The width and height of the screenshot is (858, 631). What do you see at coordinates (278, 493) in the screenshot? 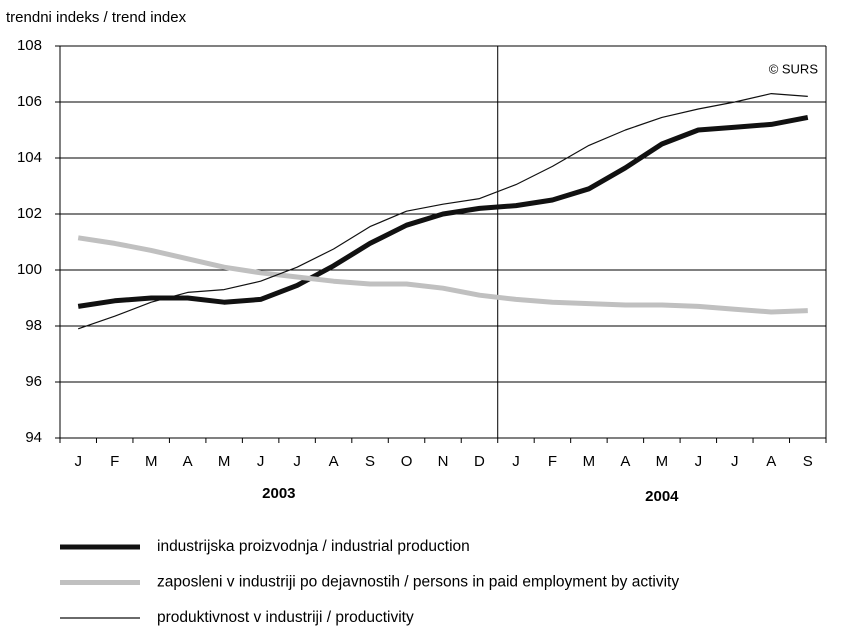
I see `year-label: 2003` at bounding box center [278, 493].